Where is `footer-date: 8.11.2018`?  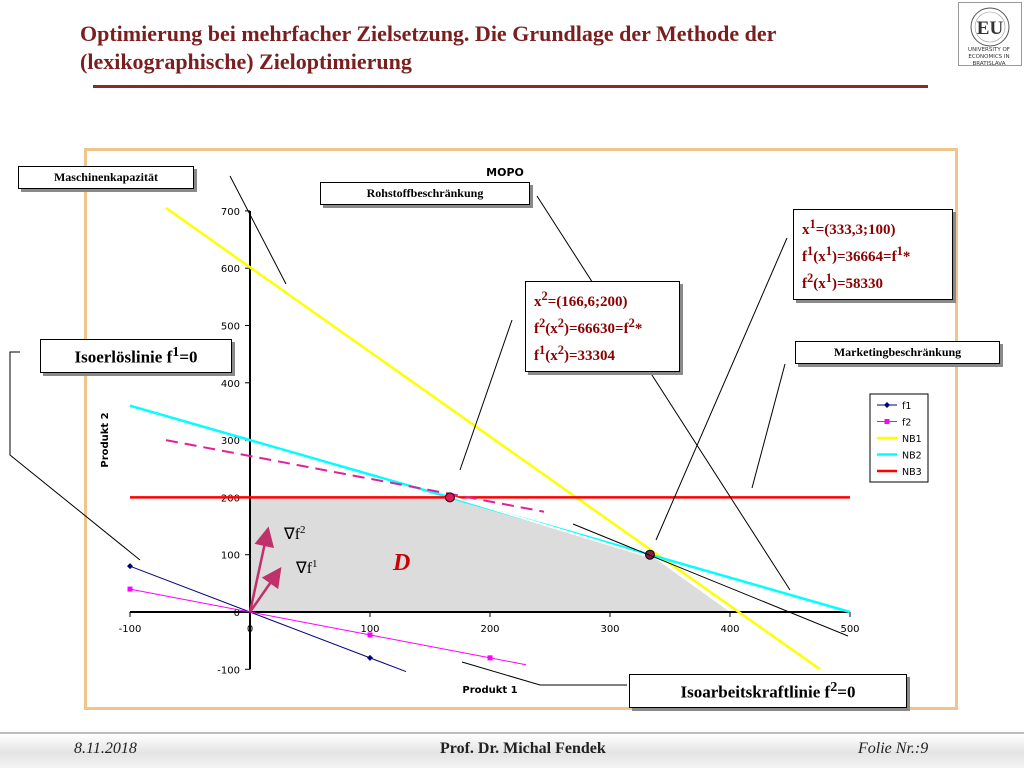 footer-date: 8.11.2018 is located at coordinates (105, 748).